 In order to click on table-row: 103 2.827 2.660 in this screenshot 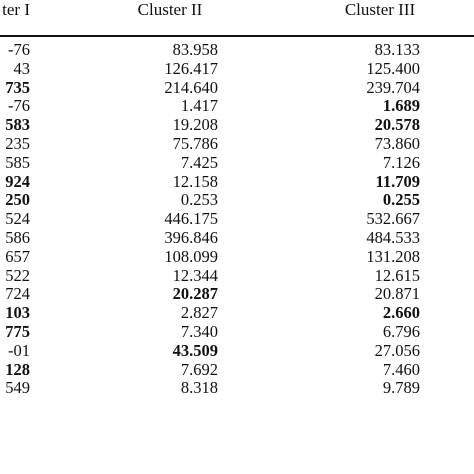, I will do `click(237, 313)`.